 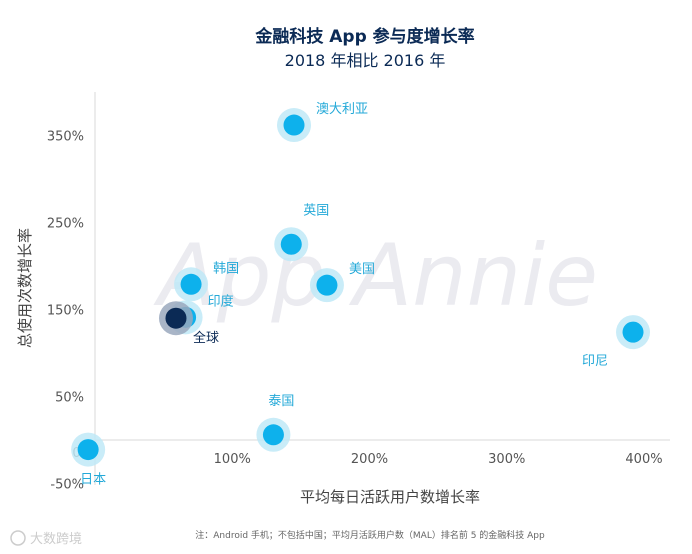 What do you see at coordinates (232, 459) in the screenshot?
I see `x-tick-label: 100%` at bounding box center [232, 459].